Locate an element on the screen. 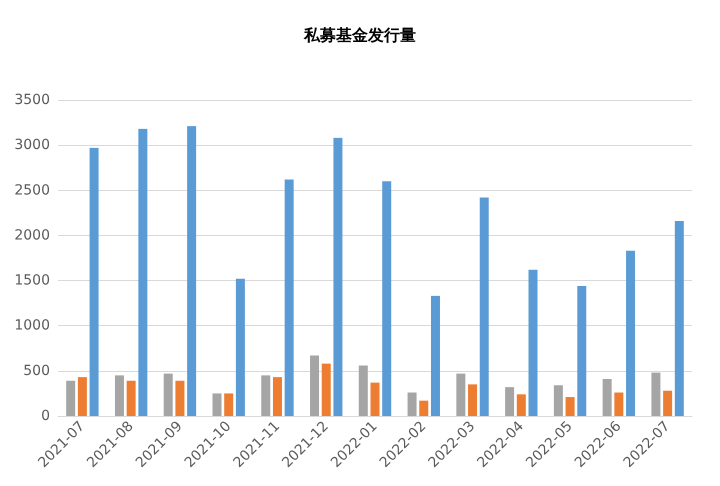  chart-title: 私募基金发行量 is located at coordinates (359, 35).